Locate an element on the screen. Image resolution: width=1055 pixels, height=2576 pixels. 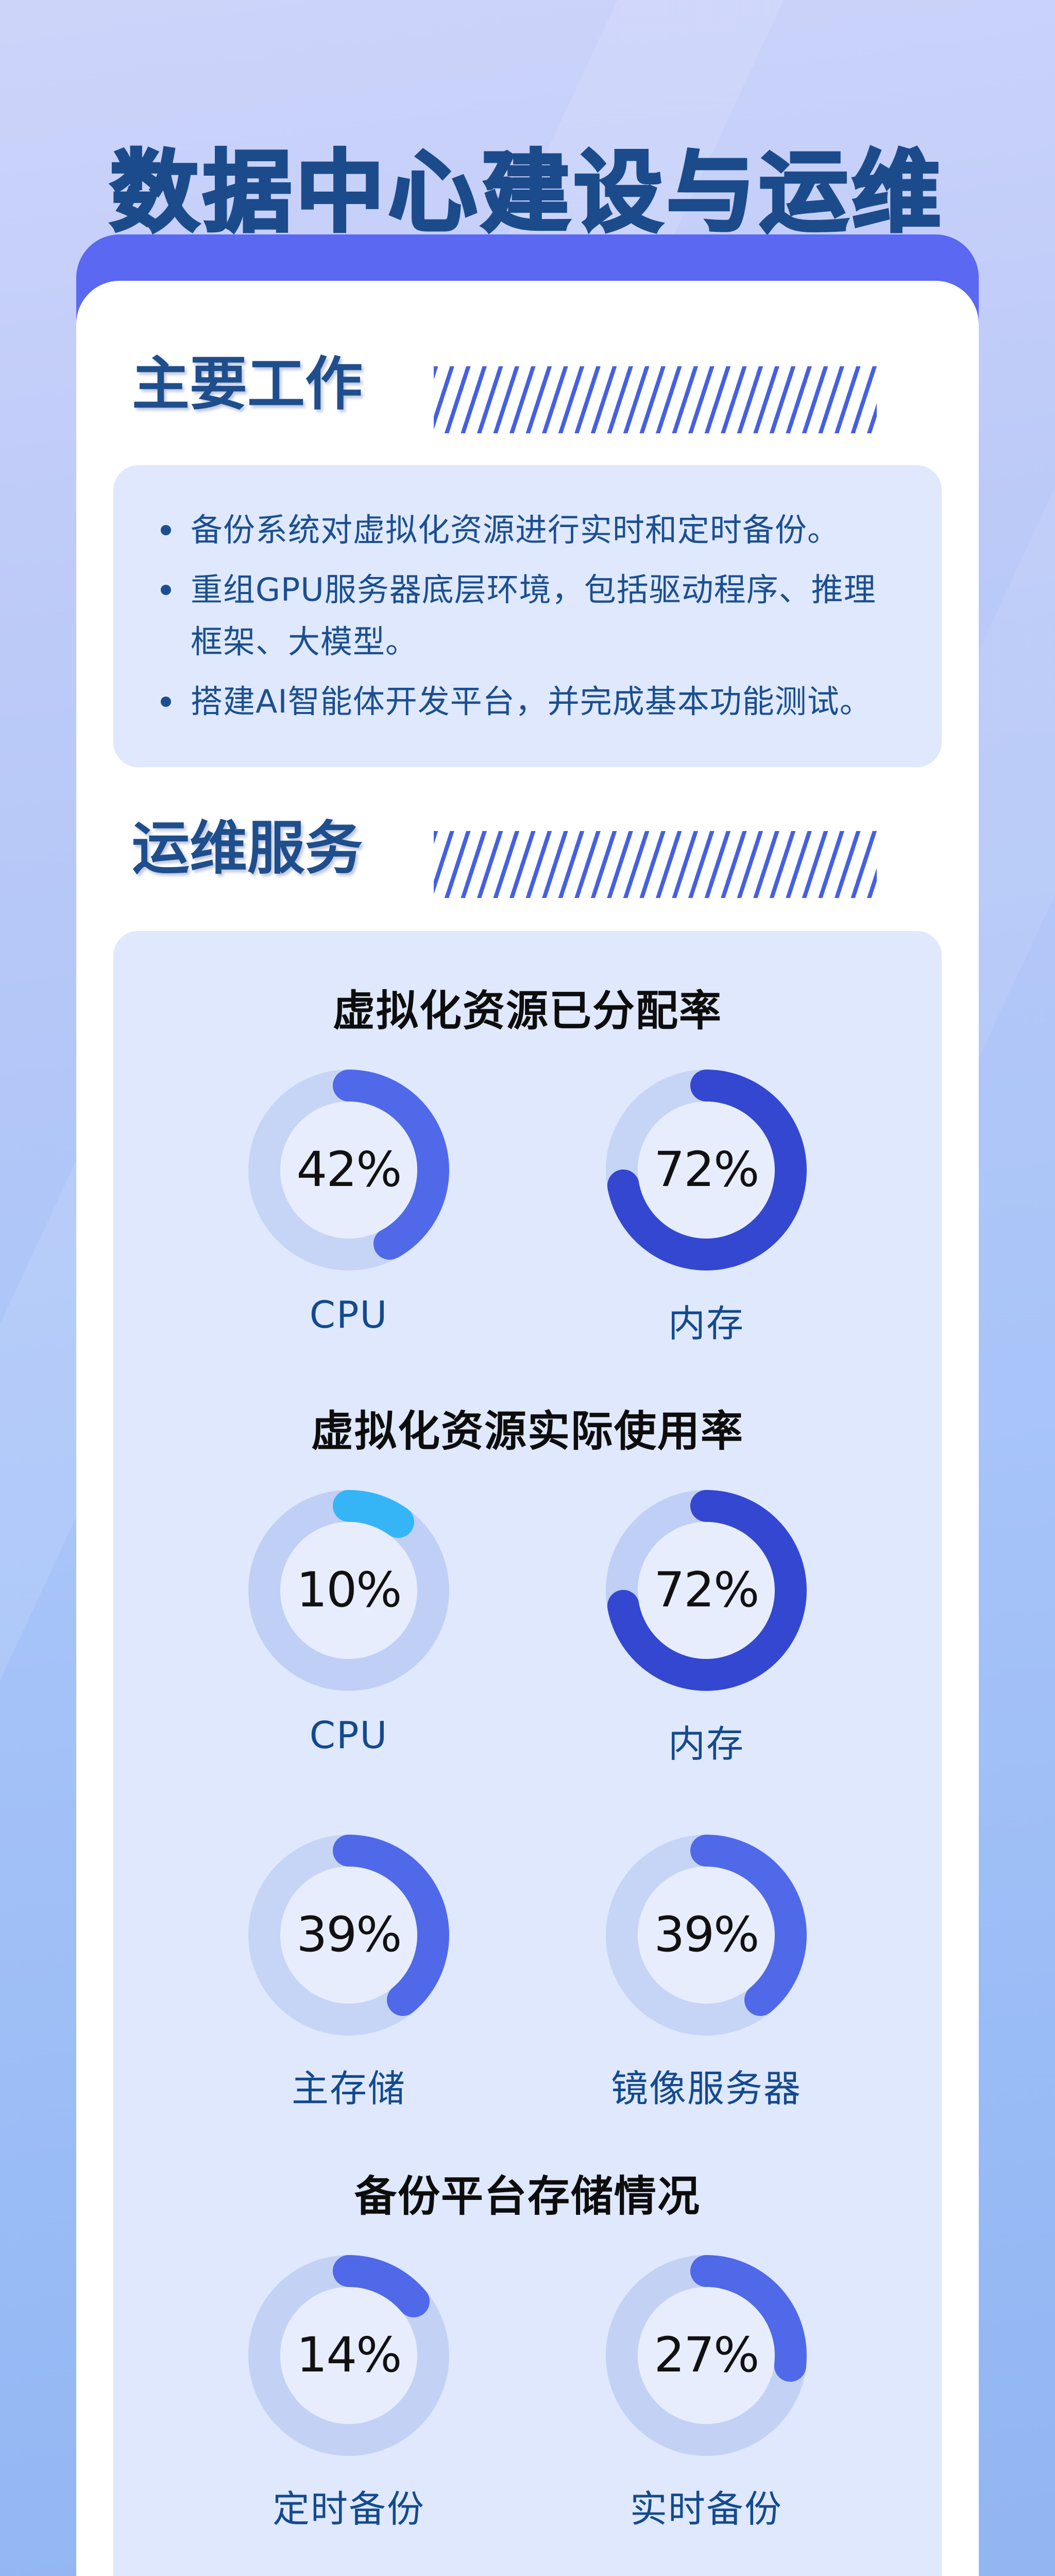
donut-label: 实时备份 is located at coordinates (705, 2509).